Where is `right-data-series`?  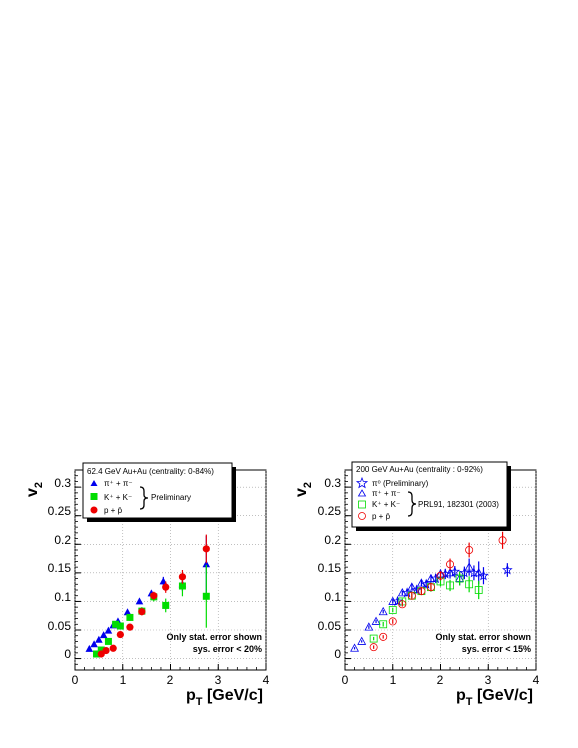 right-data-series is located at coordinates (431, 591).